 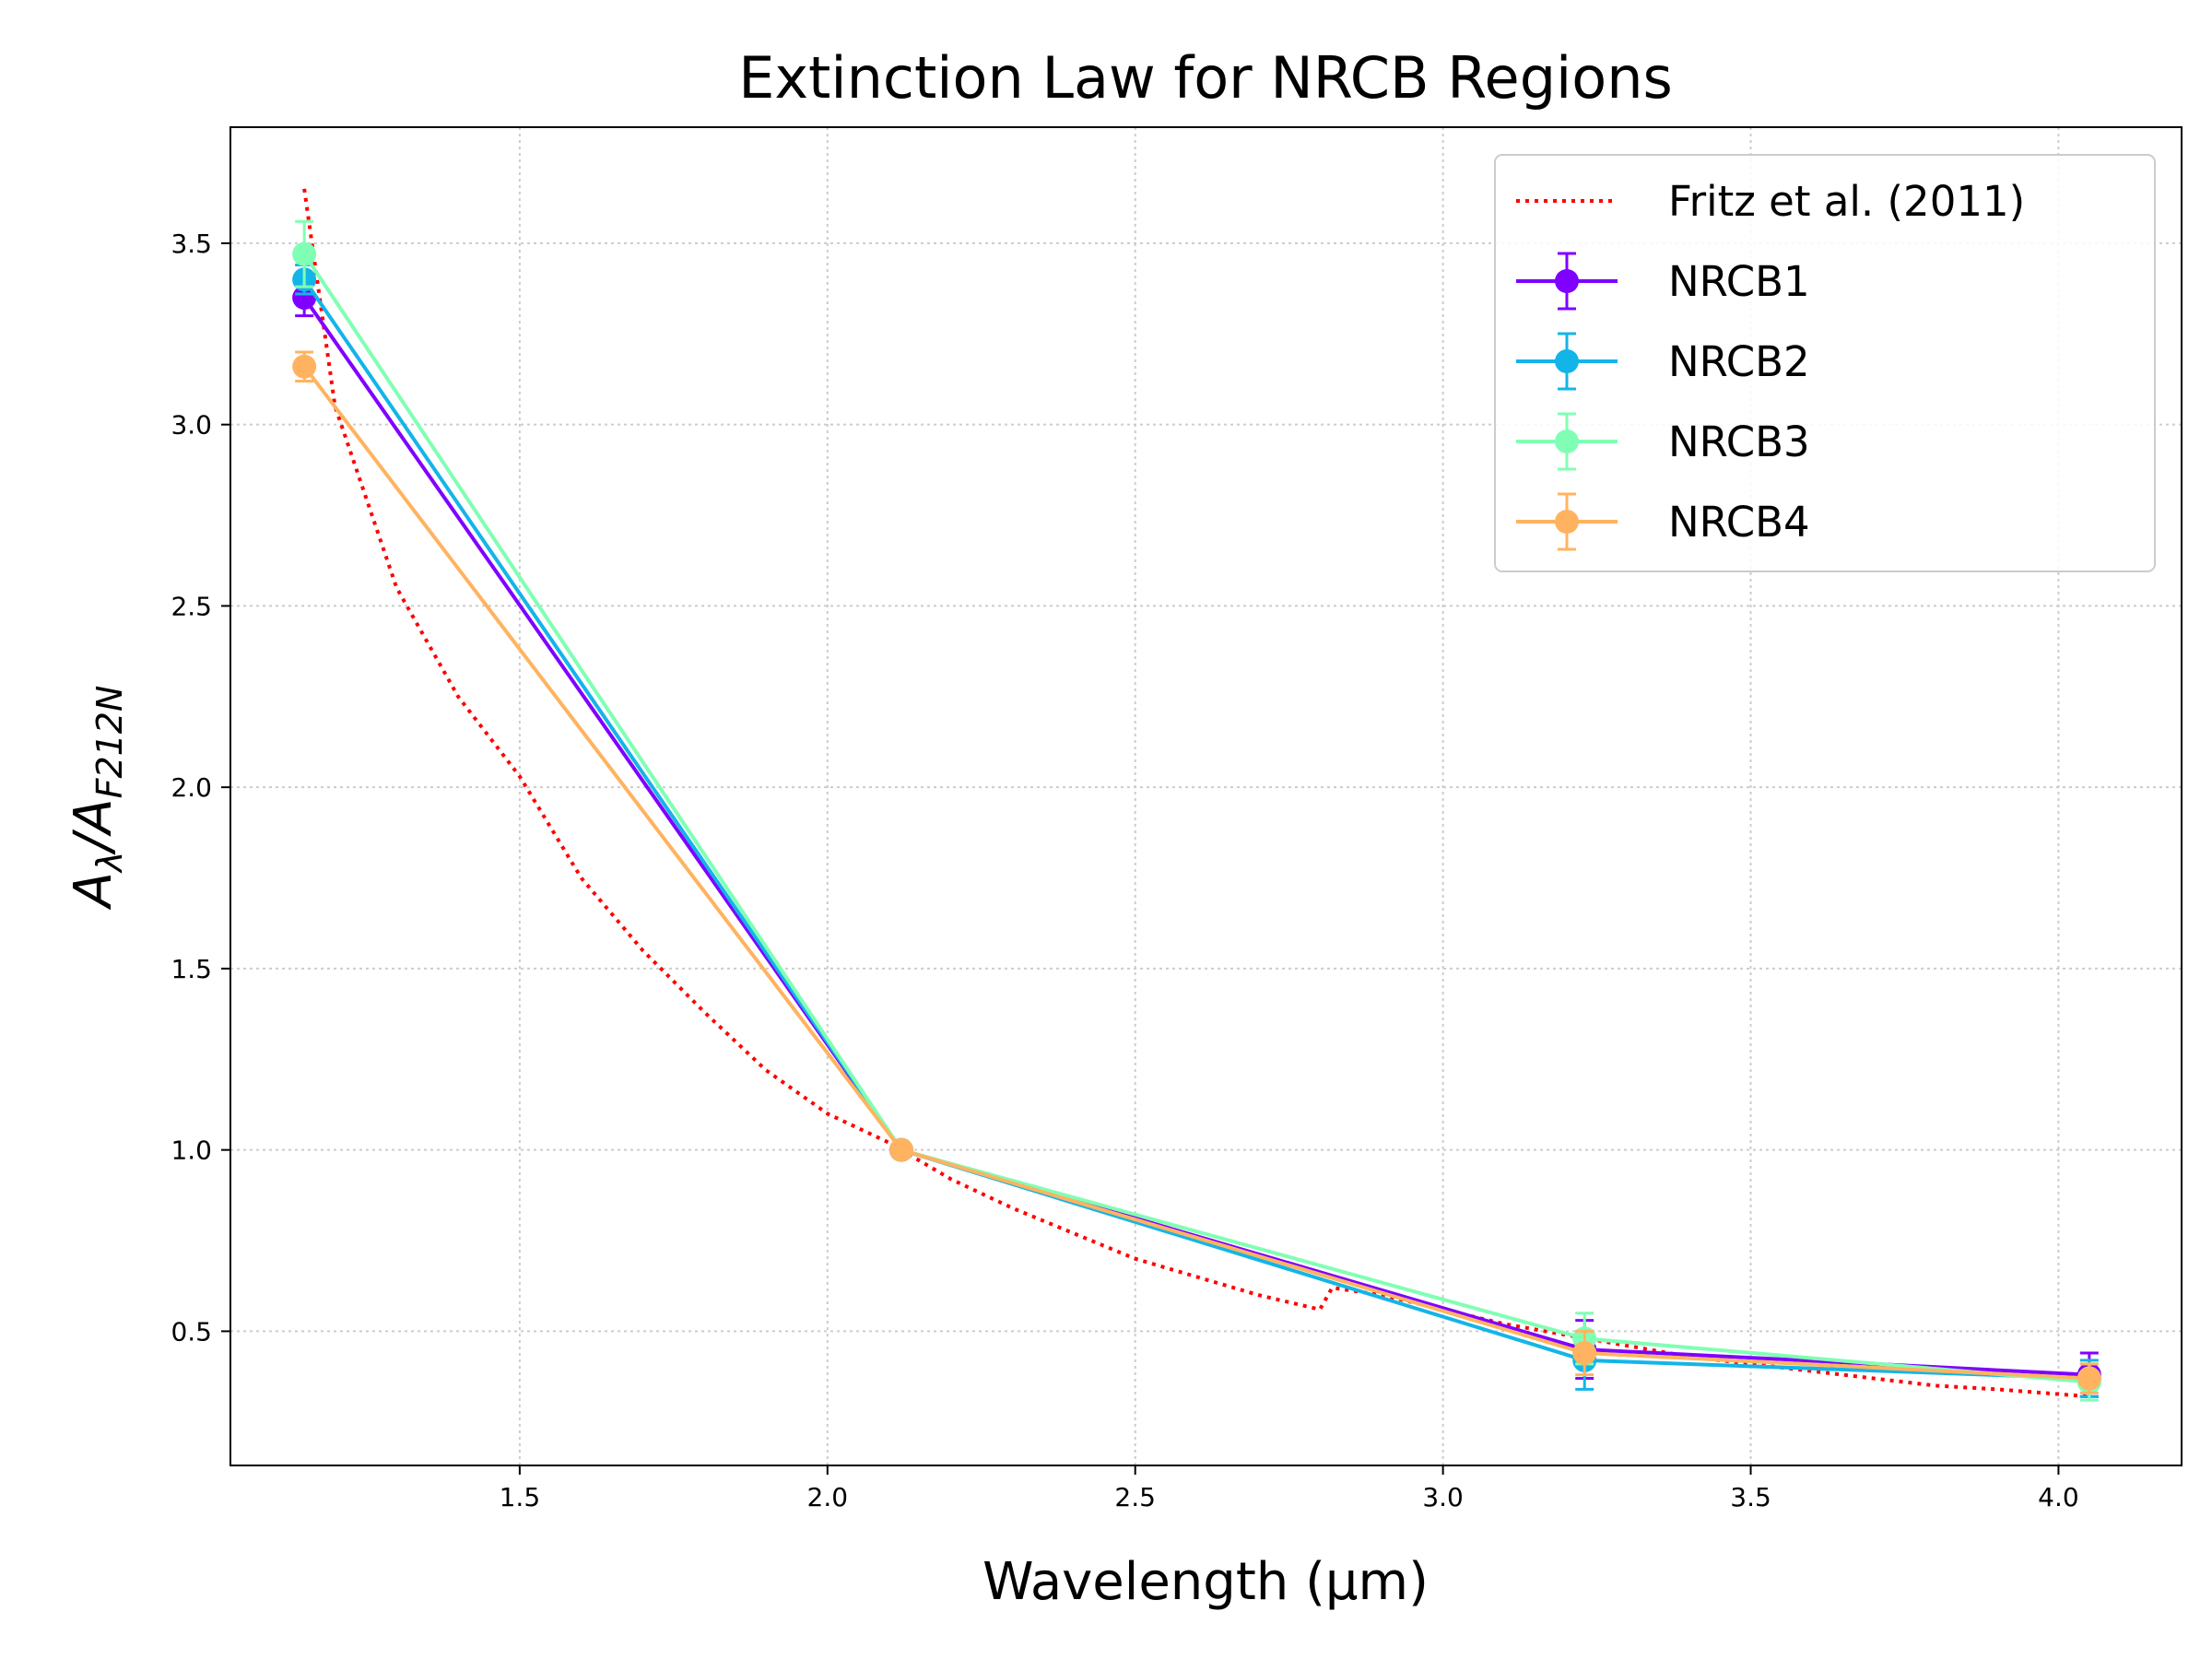 What do you see at coordinates (304, 253) in the screenshot?
I see `nrcb3-point` at bounding box center [304, 253].